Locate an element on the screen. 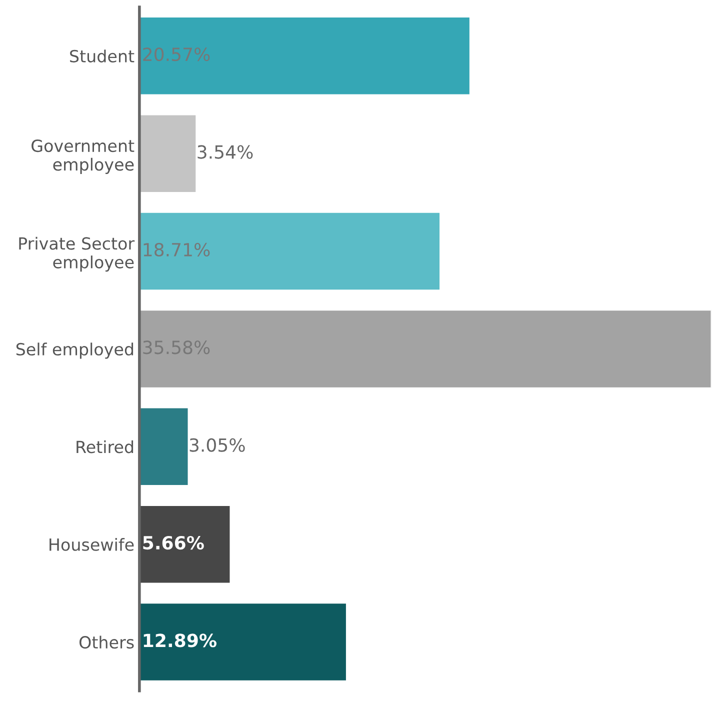  data-label: 12.89% is located at coordinates (180, 641).